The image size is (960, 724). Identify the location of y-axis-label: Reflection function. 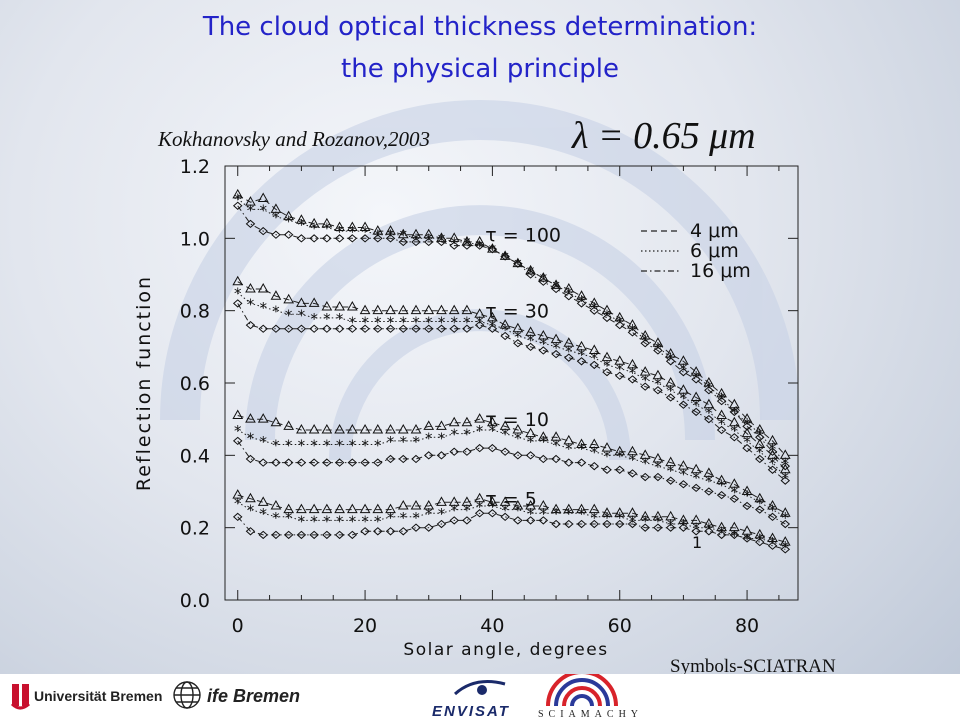
(144, 383).